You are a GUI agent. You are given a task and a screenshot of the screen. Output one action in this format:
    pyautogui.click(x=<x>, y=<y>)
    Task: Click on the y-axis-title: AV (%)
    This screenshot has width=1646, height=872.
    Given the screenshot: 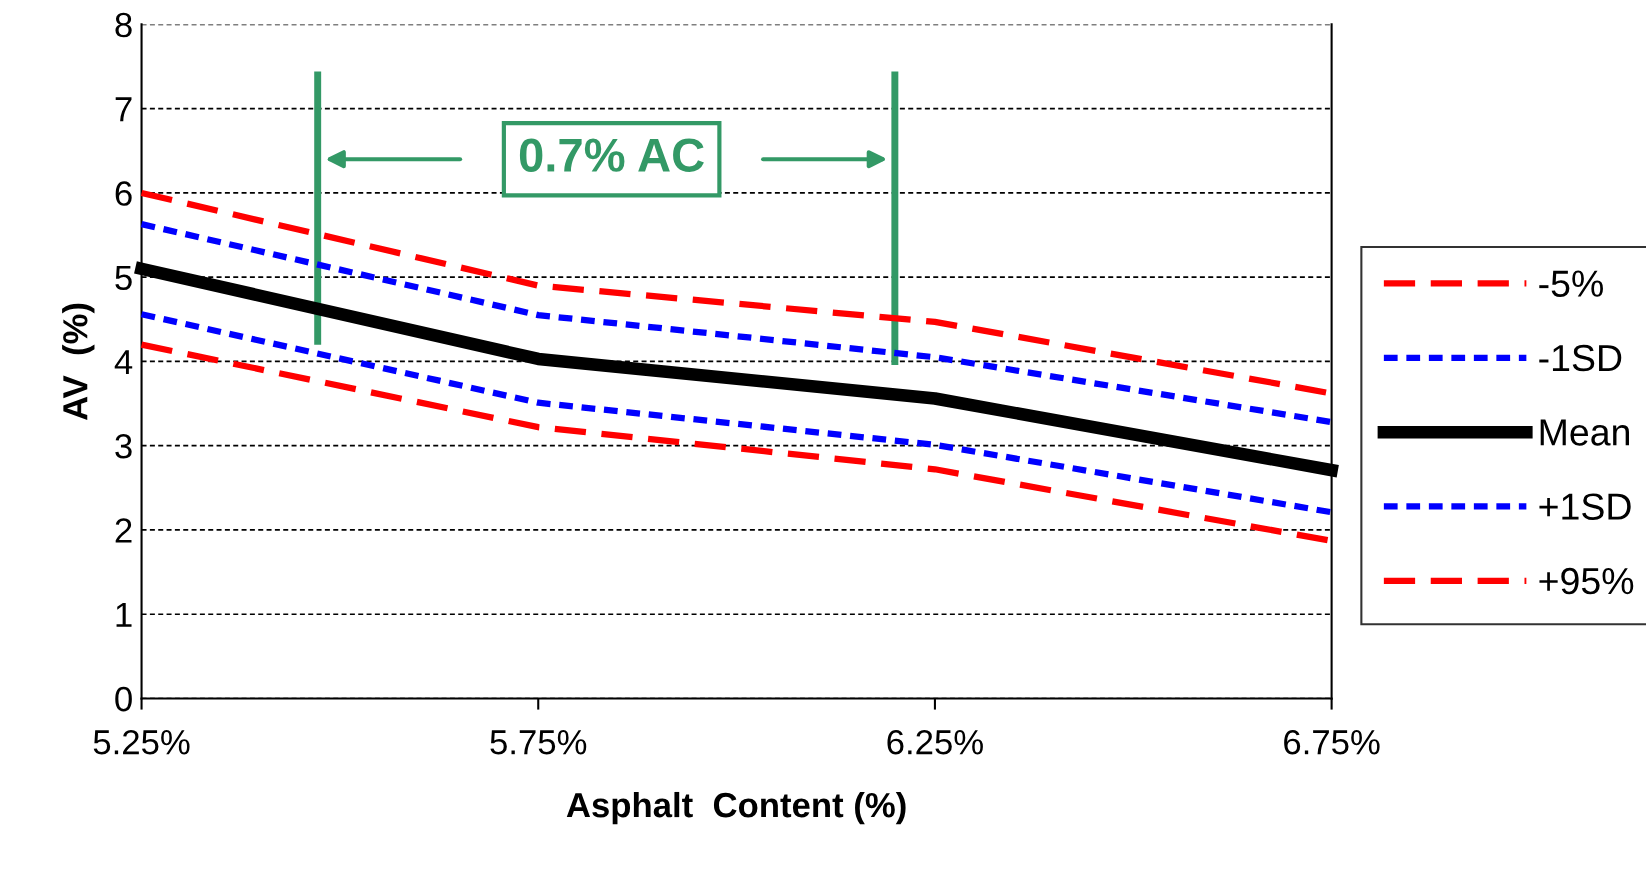 What is the action you would take?
    pyautogui.click(x=78, y=362)
    